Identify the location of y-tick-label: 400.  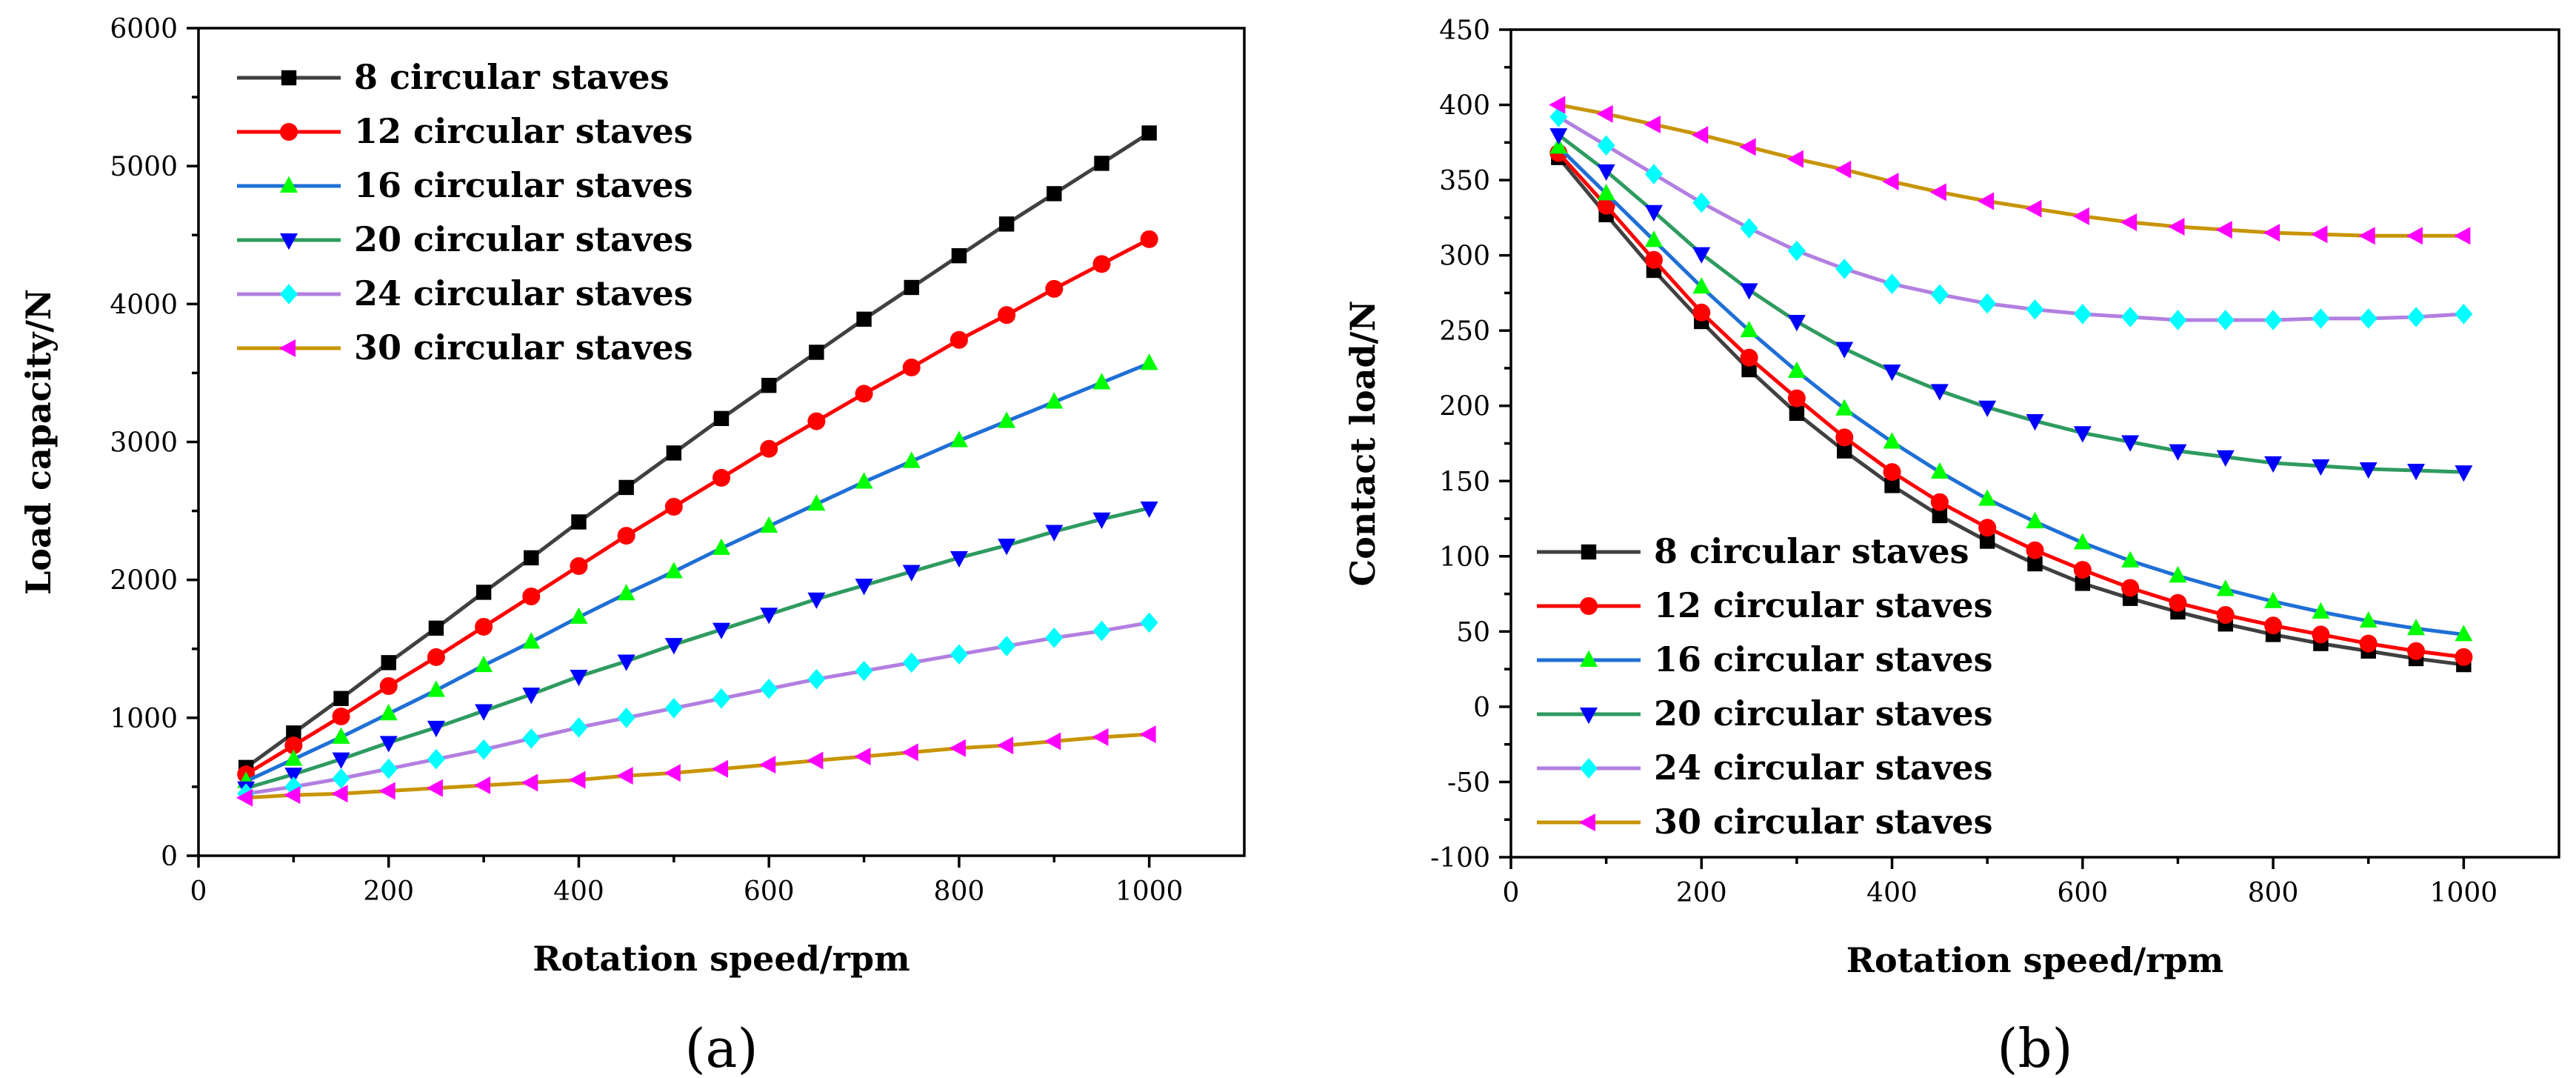
(1464, 107).